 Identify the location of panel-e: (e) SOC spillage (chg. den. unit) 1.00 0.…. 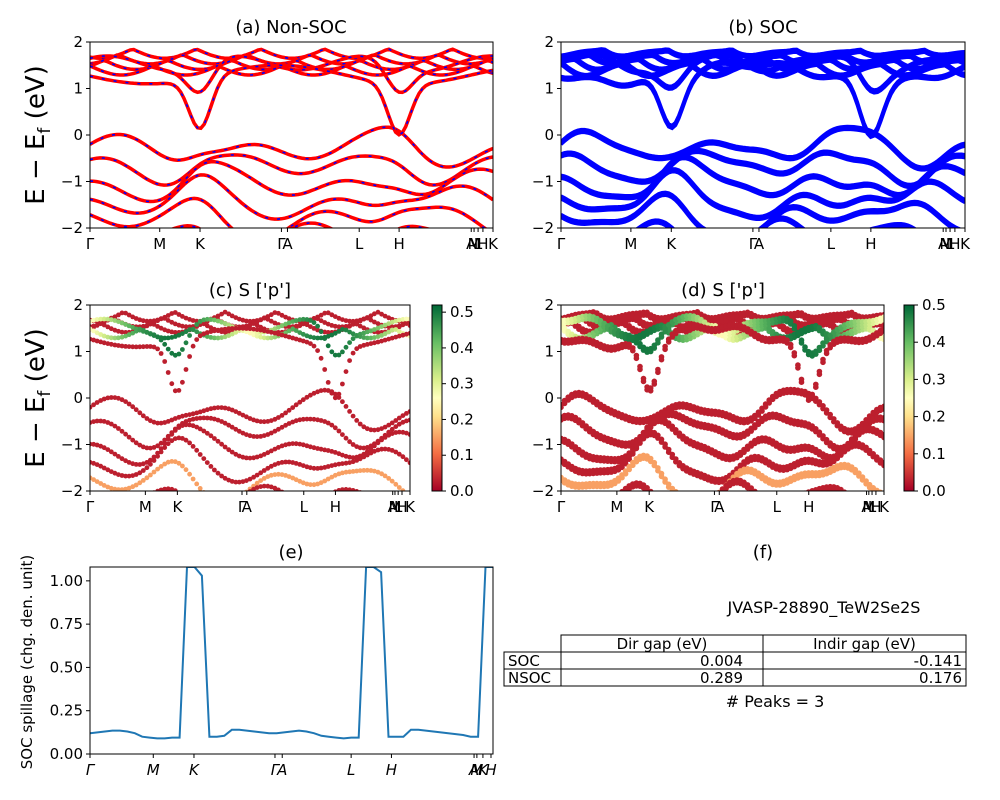
(257, 660).